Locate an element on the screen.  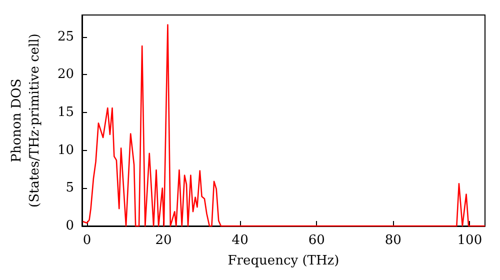
x-tick-label: 80 is located at coordinates (393, 240).